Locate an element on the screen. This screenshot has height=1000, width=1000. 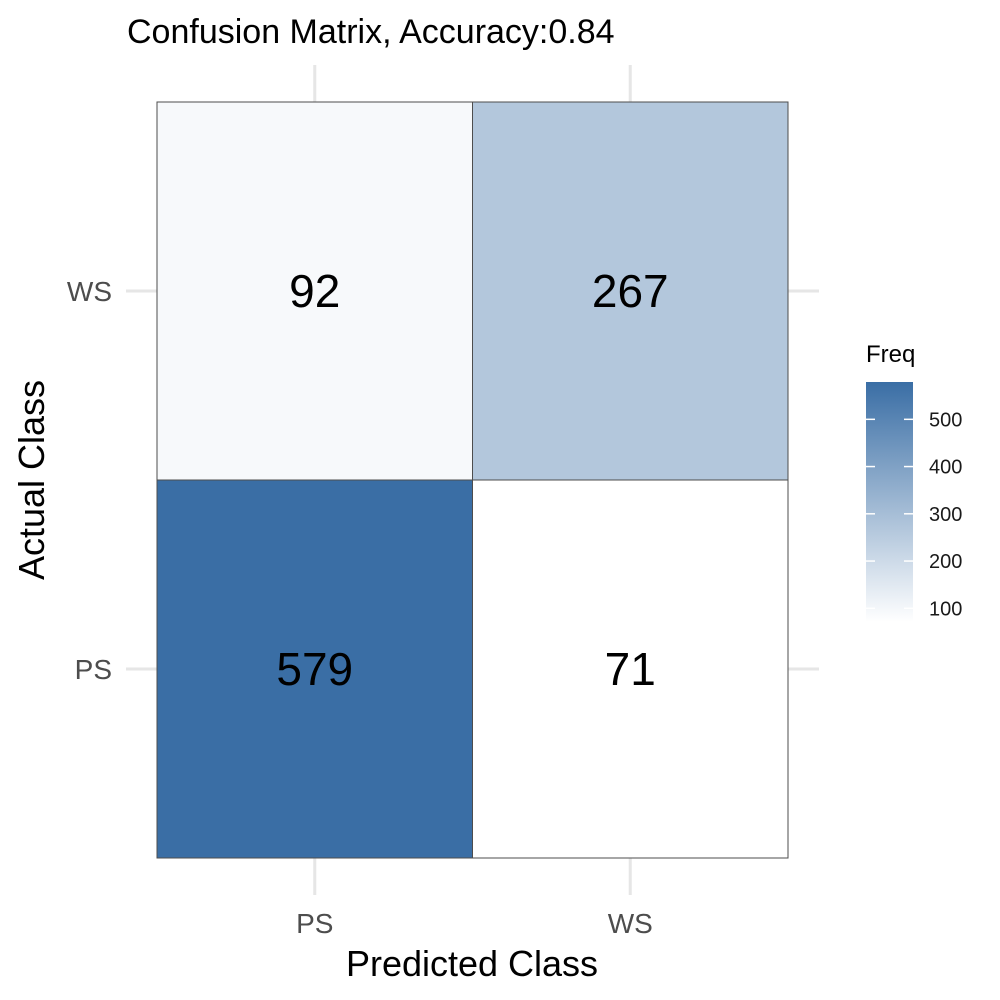
x-tick-label-ws: WS is located at coordinates (630, 923).